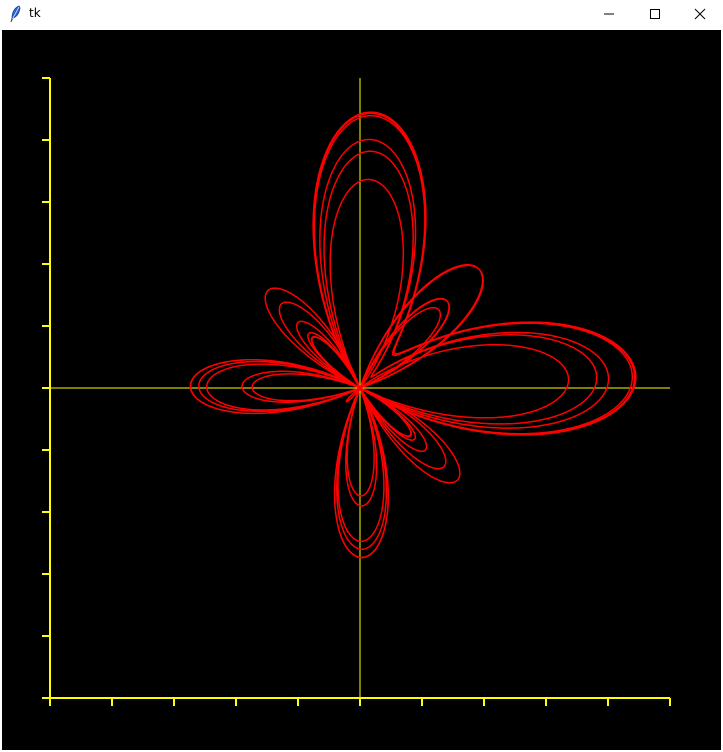 This screenshot has height=752, width=723. I want to click on feather-icon, so click(16, 14).